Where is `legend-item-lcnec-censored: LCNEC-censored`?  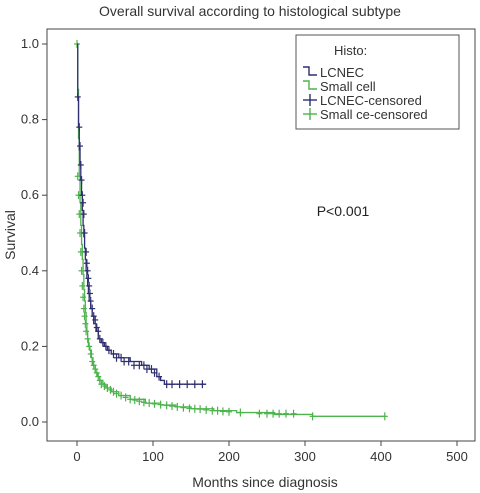 legend-item-lcnec-censored: LCNEC-censored is located at coordinates (362, 100).